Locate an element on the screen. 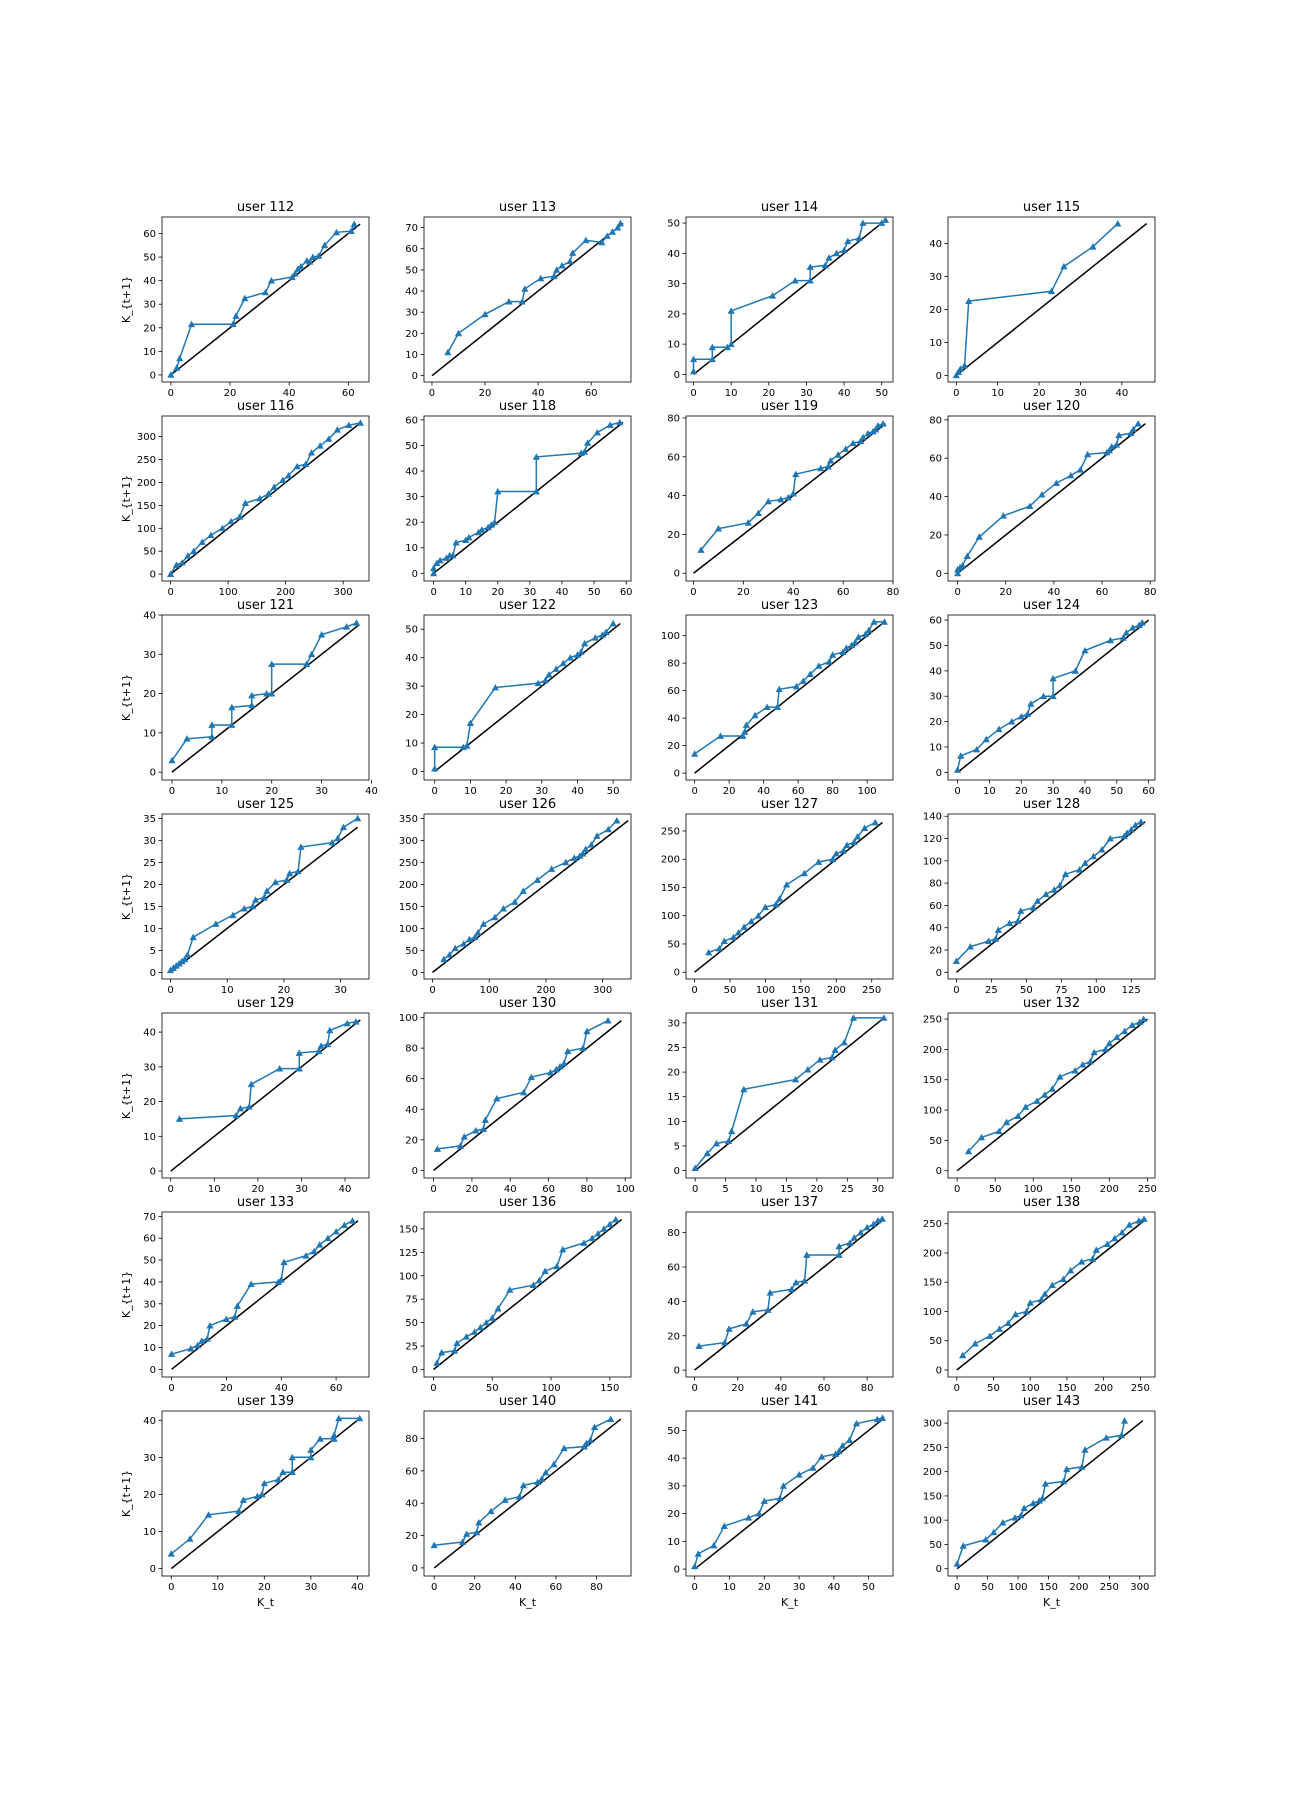 The image size is (1296, 1800). y-tick-label: 15 is located at coordinates (149, 907).